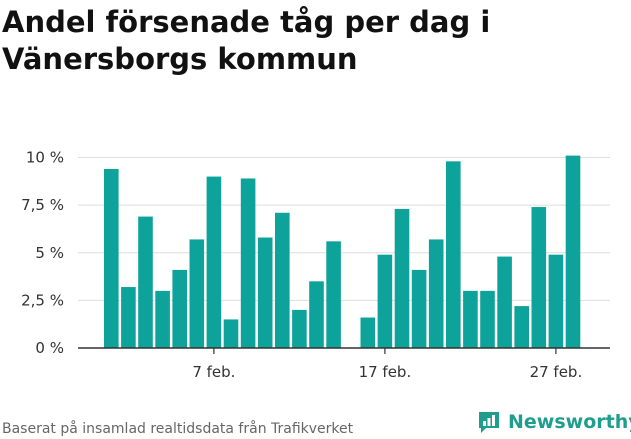 This screenshot has height=439, width=631. Describe the element at coordinates (213, 372) in the screenshot. I see `x-tick-label: 7 feb.` at that location.